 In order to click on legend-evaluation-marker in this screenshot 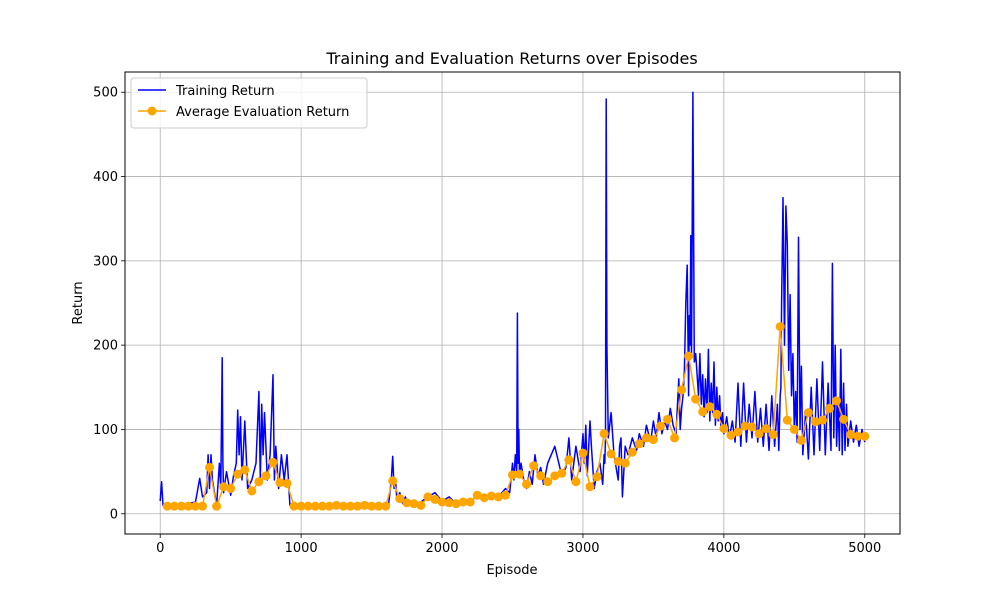, I will do `click(152, 111)`.